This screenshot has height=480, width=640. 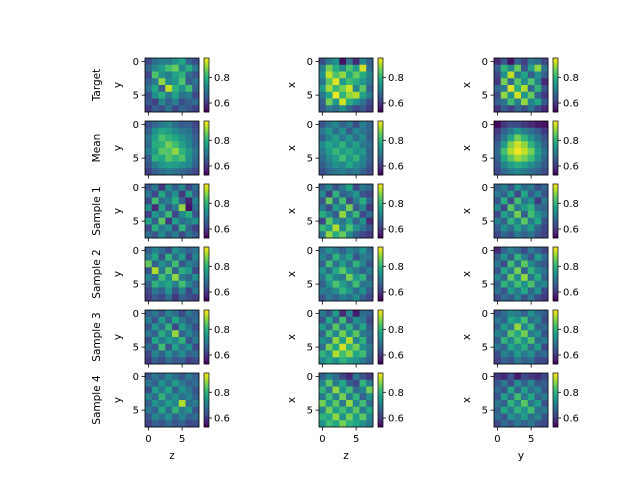 What do you see at coordinates (346, 456) in the screenshot?
I see `panel-xlabel: z` at bounding box center [346, 456].